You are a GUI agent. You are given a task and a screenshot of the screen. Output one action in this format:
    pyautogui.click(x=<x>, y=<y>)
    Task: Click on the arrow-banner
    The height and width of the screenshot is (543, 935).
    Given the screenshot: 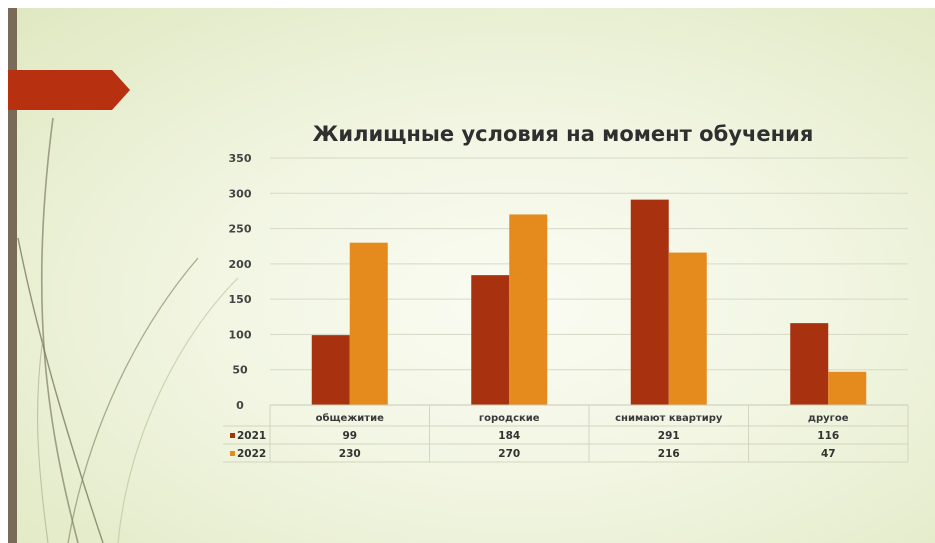 What is the action you would take?
    pyautogui.click(x=69, y=90)
    